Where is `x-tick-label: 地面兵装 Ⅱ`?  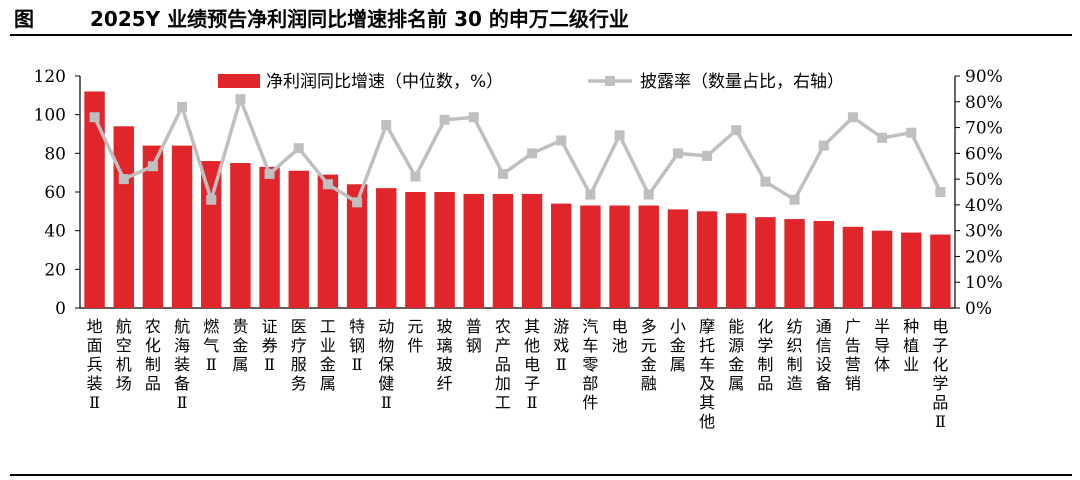
x-tick-label: 地面兵装 Ⅱ is located at coordinates (95, 364).